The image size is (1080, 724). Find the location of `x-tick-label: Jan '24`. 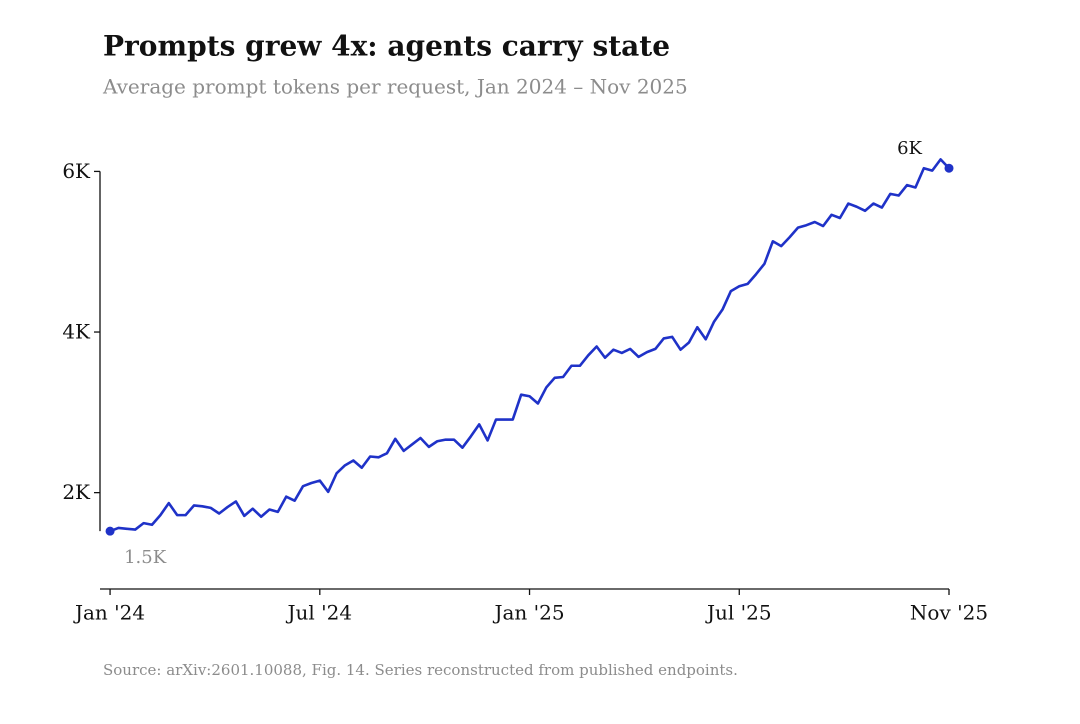

x-tick-label: Jan '24 is located at coordinates (109, 613).